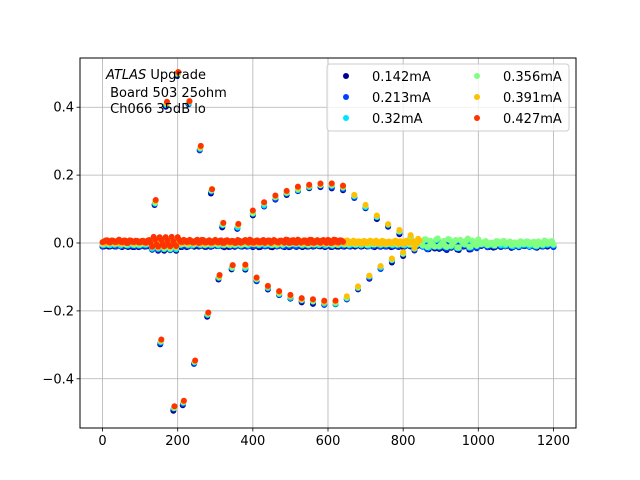 The image size is (640, 480). Describe the element at coordinates (177, 441) in the screenshot. I see `x-tick-label: 200` at that location.